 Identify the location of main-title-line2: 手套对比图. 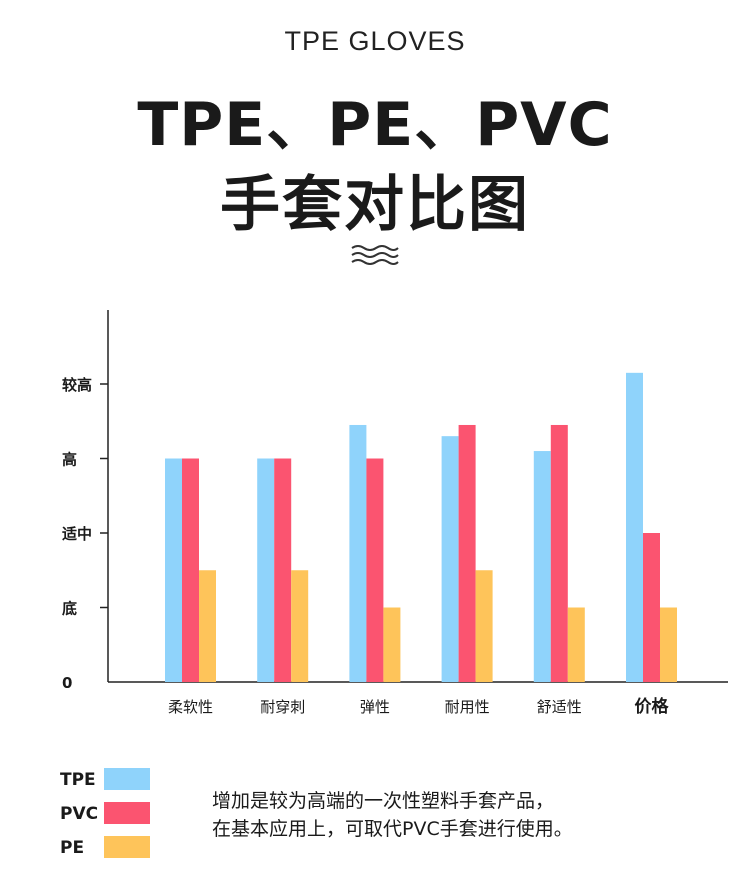
(375, 205).